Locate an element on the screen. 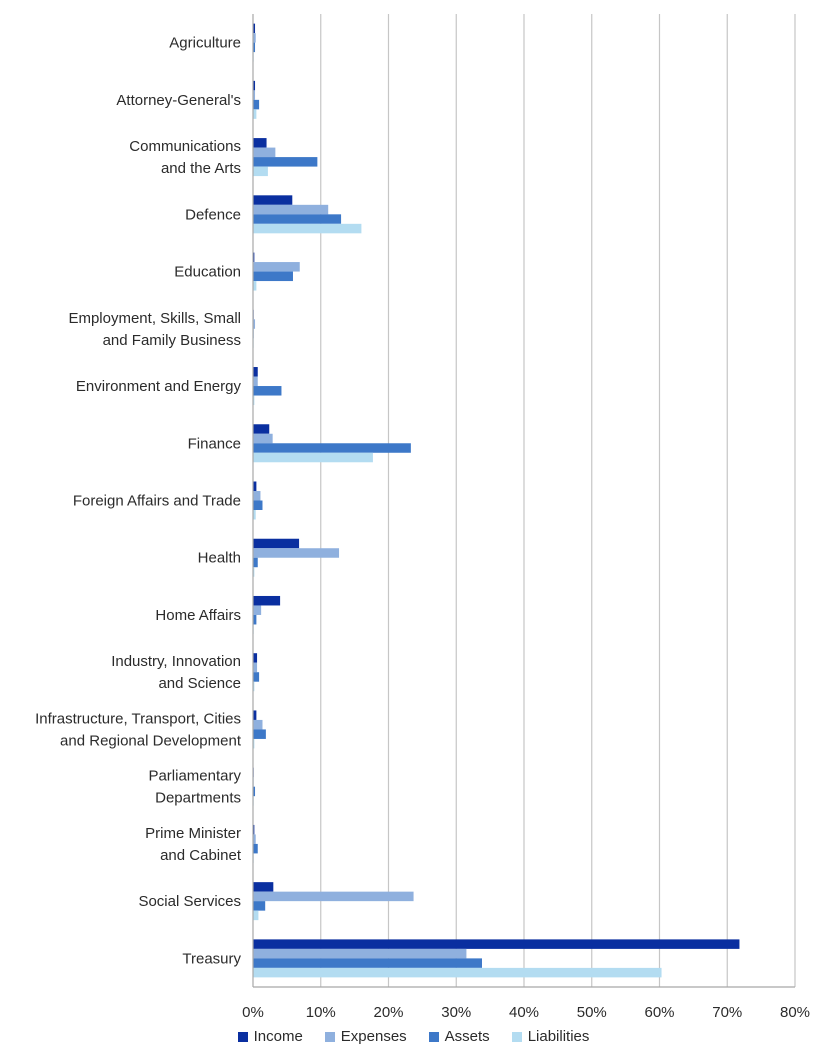 The image size is (827, 1063). x-tick-label: 40% is located at coordinates (524, 1012).